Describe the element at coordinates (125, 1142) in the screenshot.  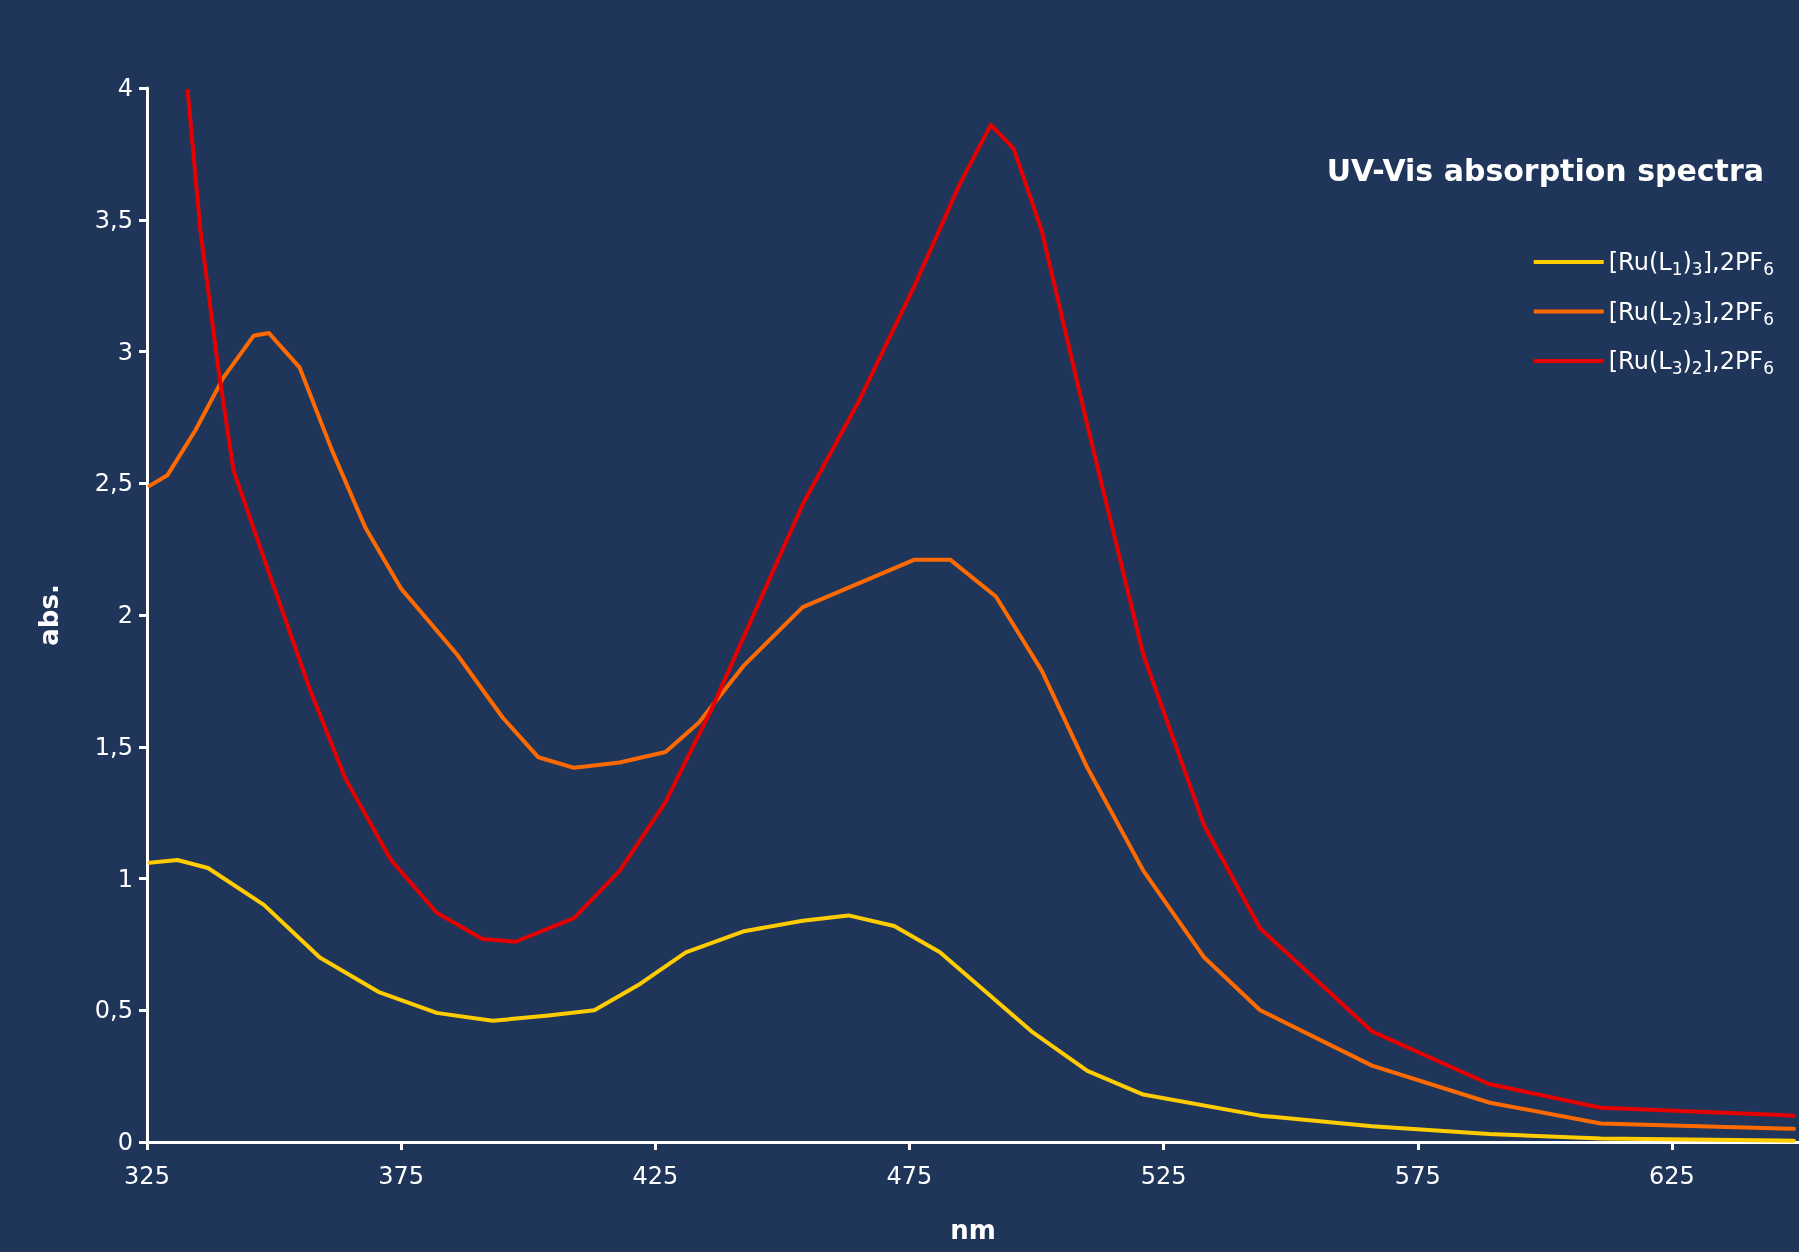
I see `y-tick-label: 0` at that location.